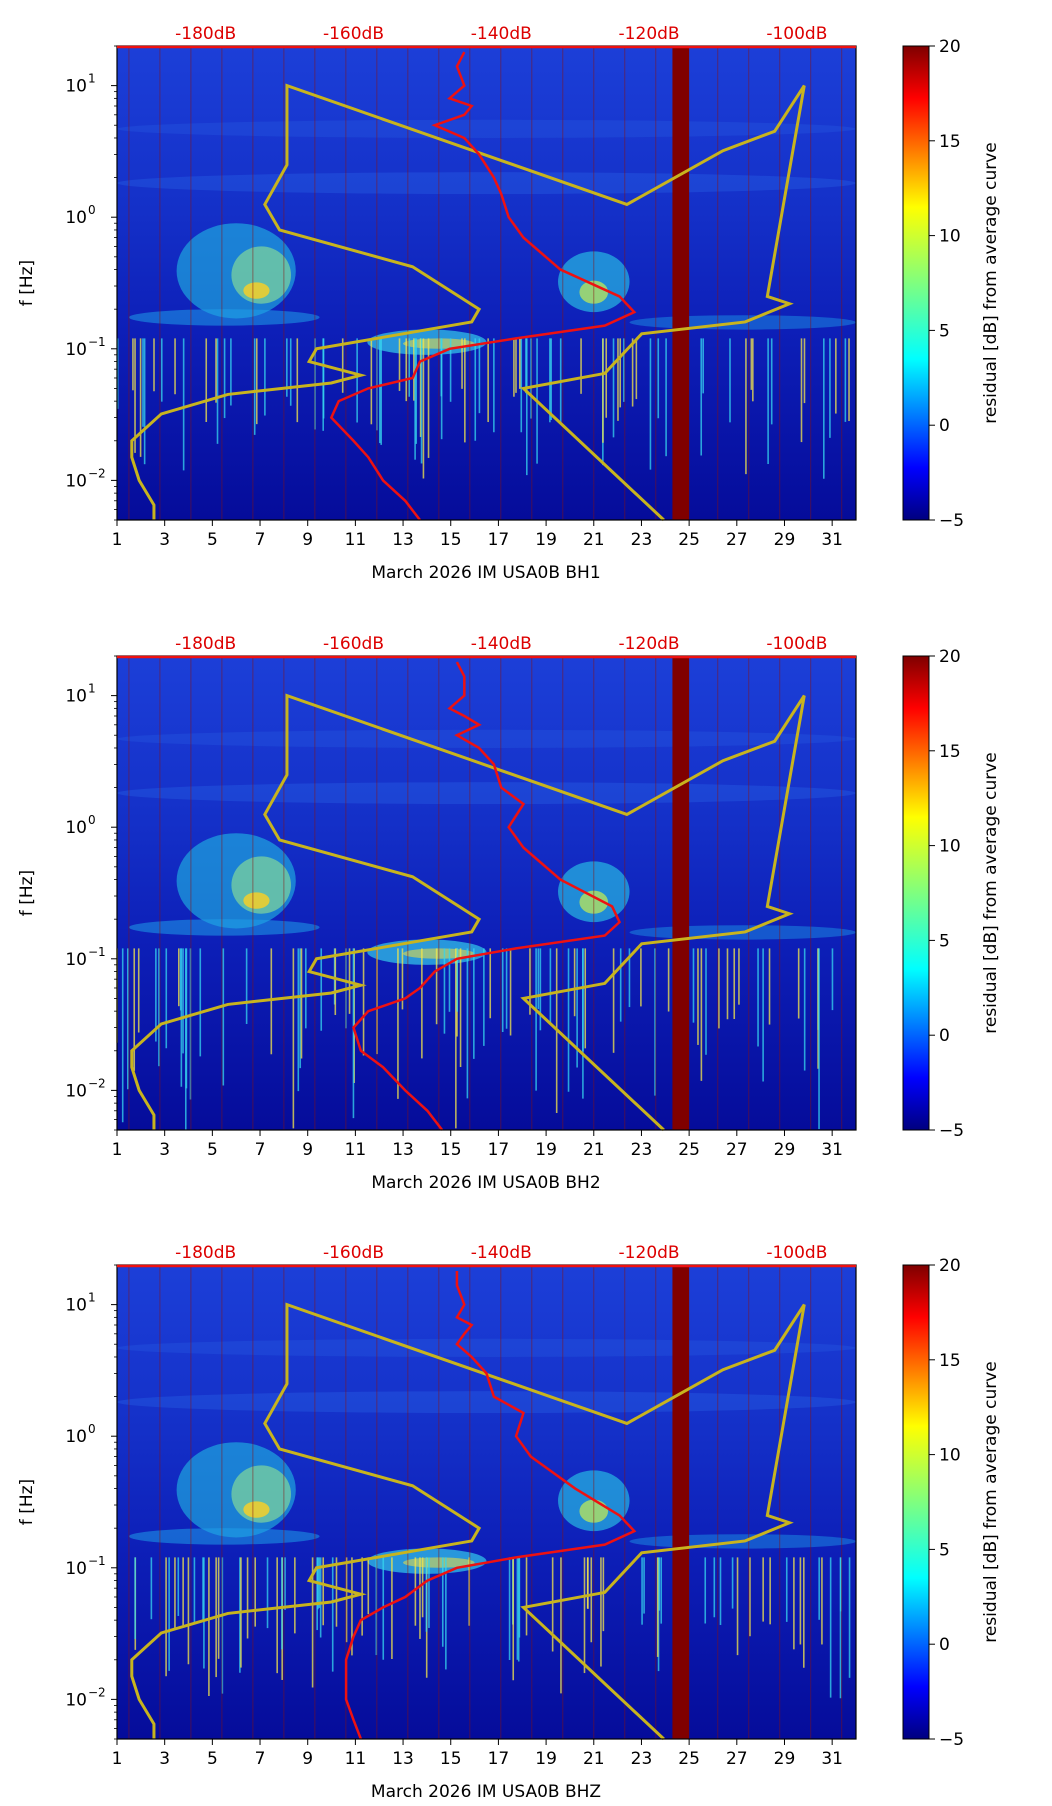  What do you see at coordinates (944, 426) in the screenshot?
I see `colorbar-tick-label: 0` at bounding box center [944, 426].